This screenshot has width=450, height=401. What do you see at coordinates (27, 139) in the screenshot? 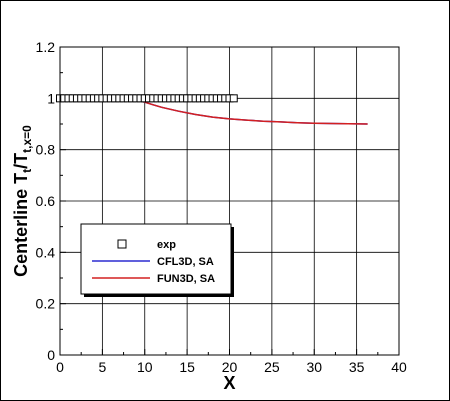
I see `y-axis-label-sub2: t,x=0` at bounding box center [27, 139].